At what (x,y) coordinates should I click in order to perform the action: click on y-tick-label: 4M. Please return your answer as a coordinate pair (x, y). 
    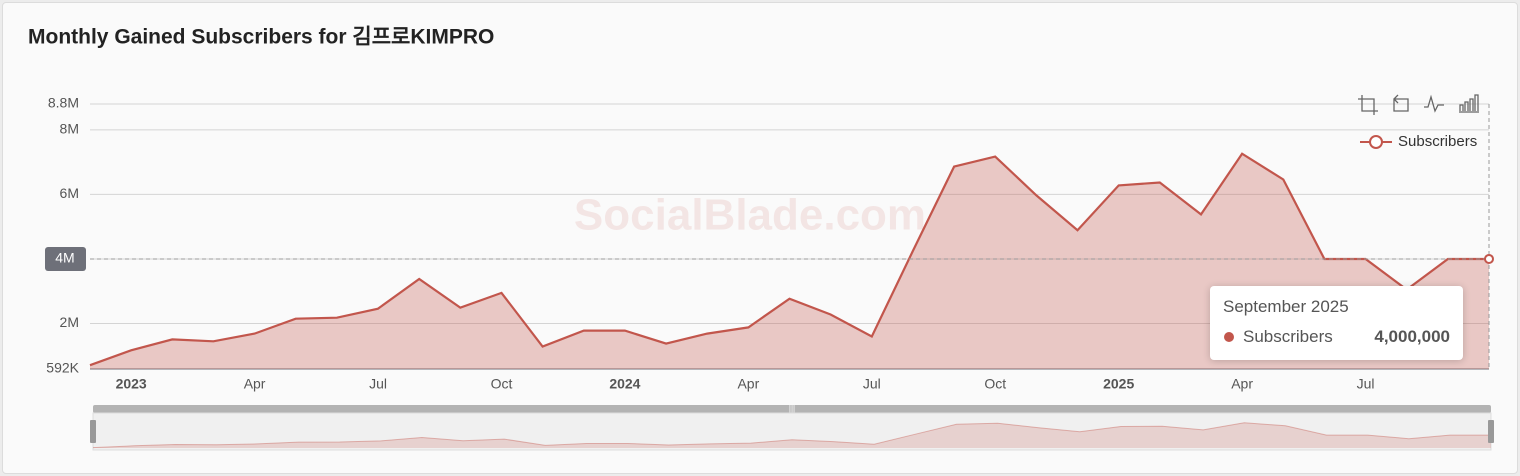
    Looking at the image, I should click on (64, 258).